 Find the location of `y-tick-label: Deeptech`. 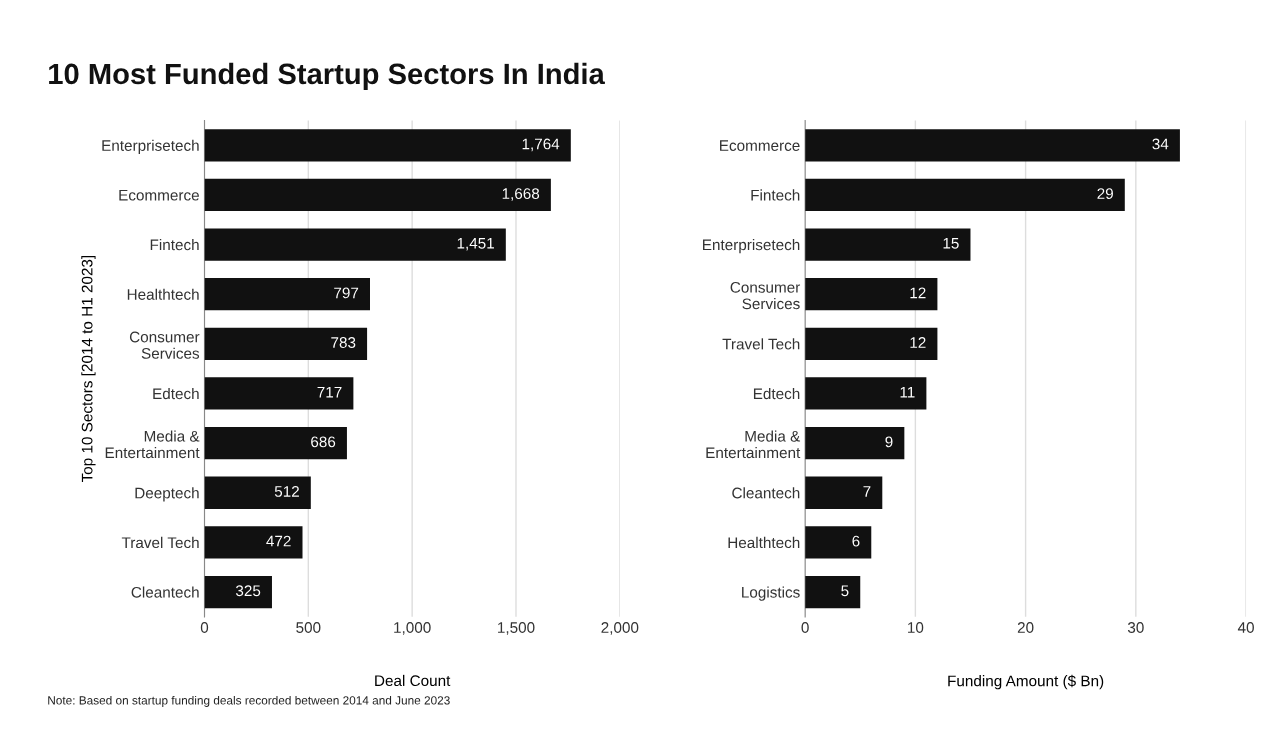

y-tick-label: Deeptech is located at coordinates (167, 494).